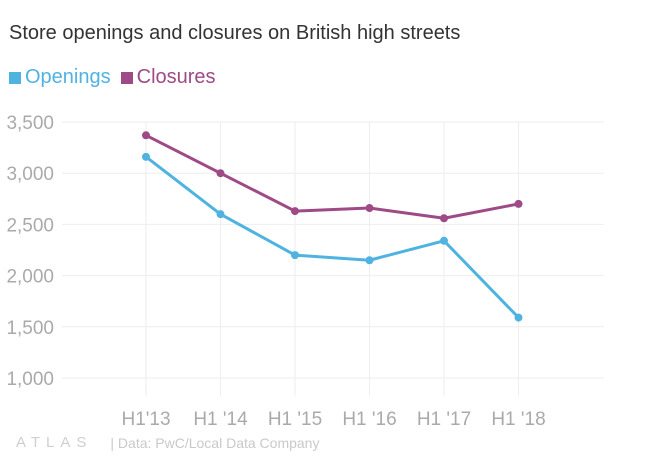 The height and width of the screenshot is (466, 656). Describe the element at coordinates (15, 77) in the screenshot. I see `openings-swatch` at that location.